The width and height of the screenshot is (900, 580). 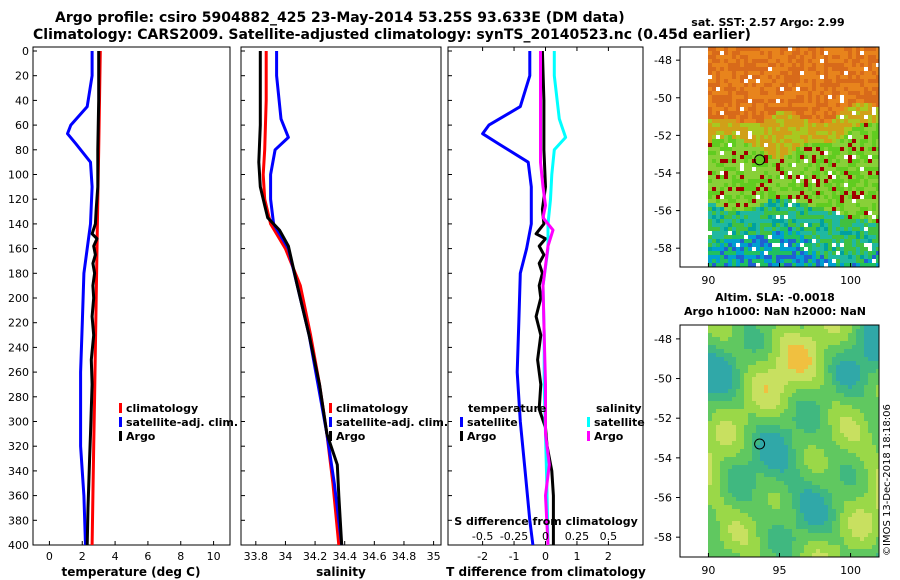 I want to click on depth-tick-label: 200, so click(x=18, y=298).